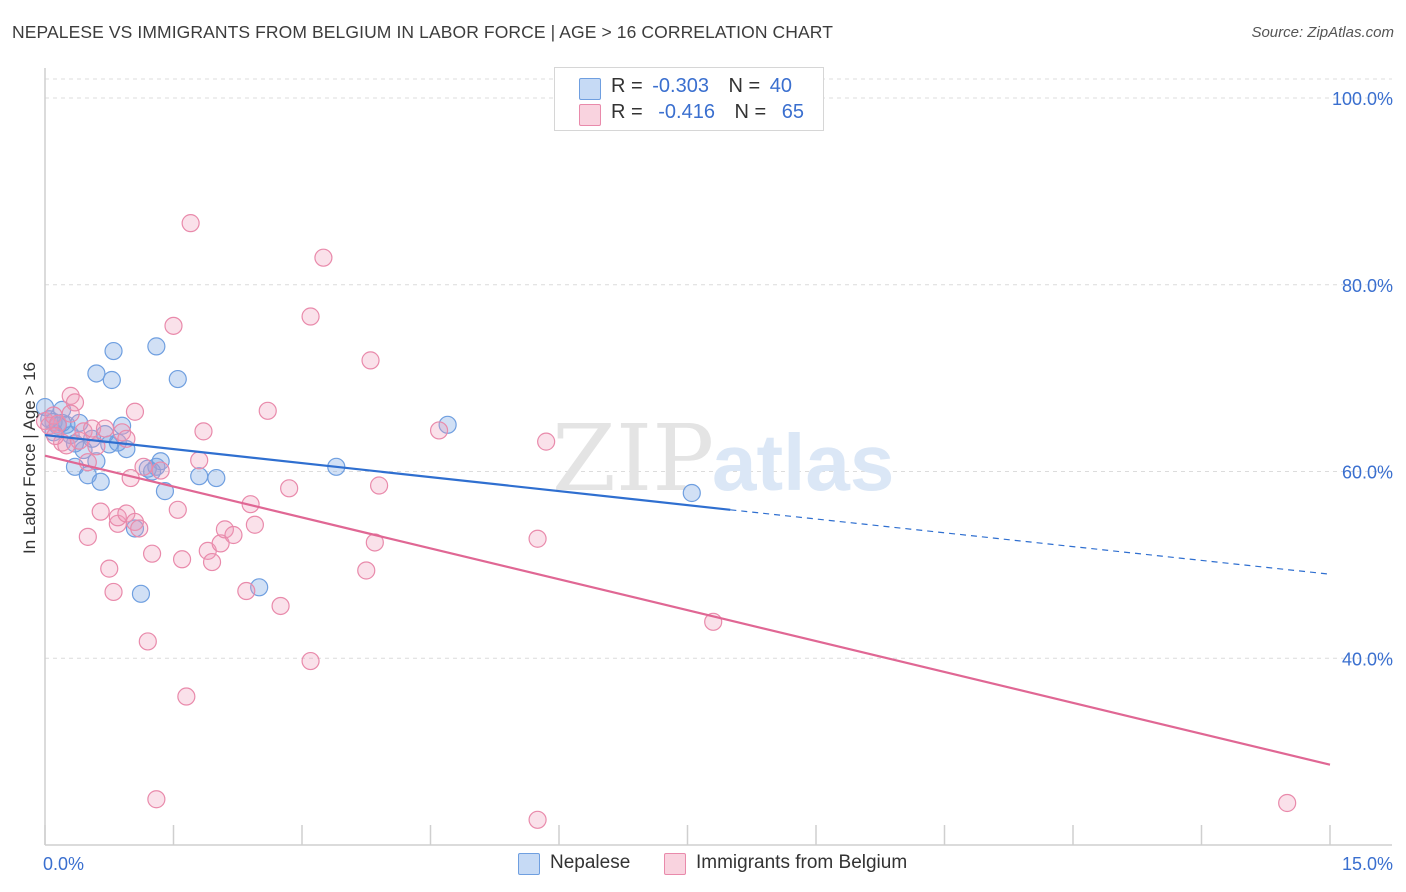 Image resolution: width=1406 pixels, height=892 pixels. What do you see at coordinates (590, 862) in the screenshot?
I see `legend-label: Nepalese` at bounding box center [590, 862].